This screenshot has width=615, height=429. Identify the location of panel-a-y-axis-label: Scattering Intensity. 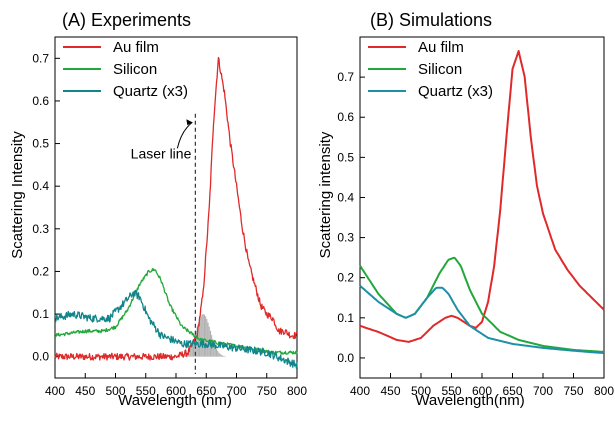
(17, 195).